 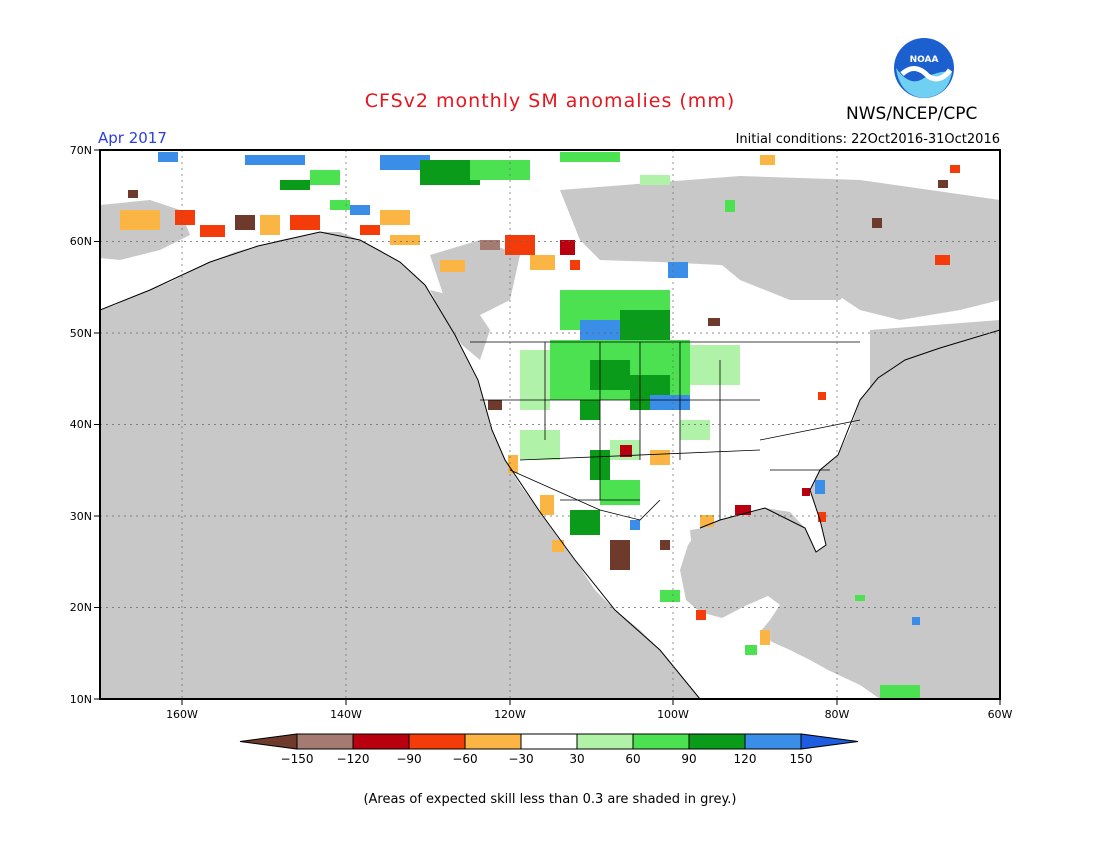 What do you see at coordinates (665, 431) in the screenshot?
I see `boundaries` at bounding box center [665, 431].